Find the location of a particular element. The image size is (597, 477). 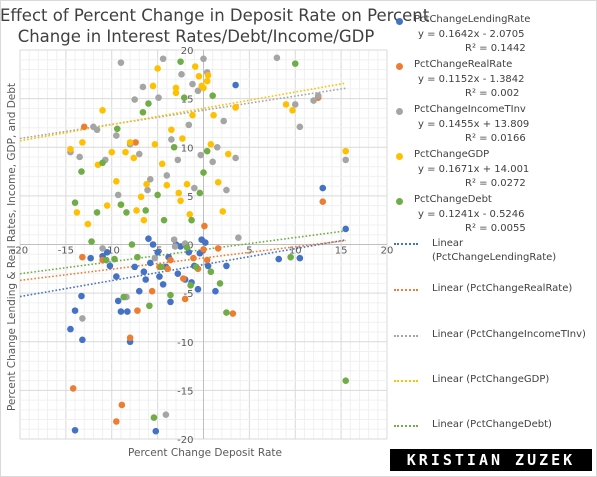

legend-trend-label: Linear (PctChangeRealRate) is located at coordinates (502, 288).